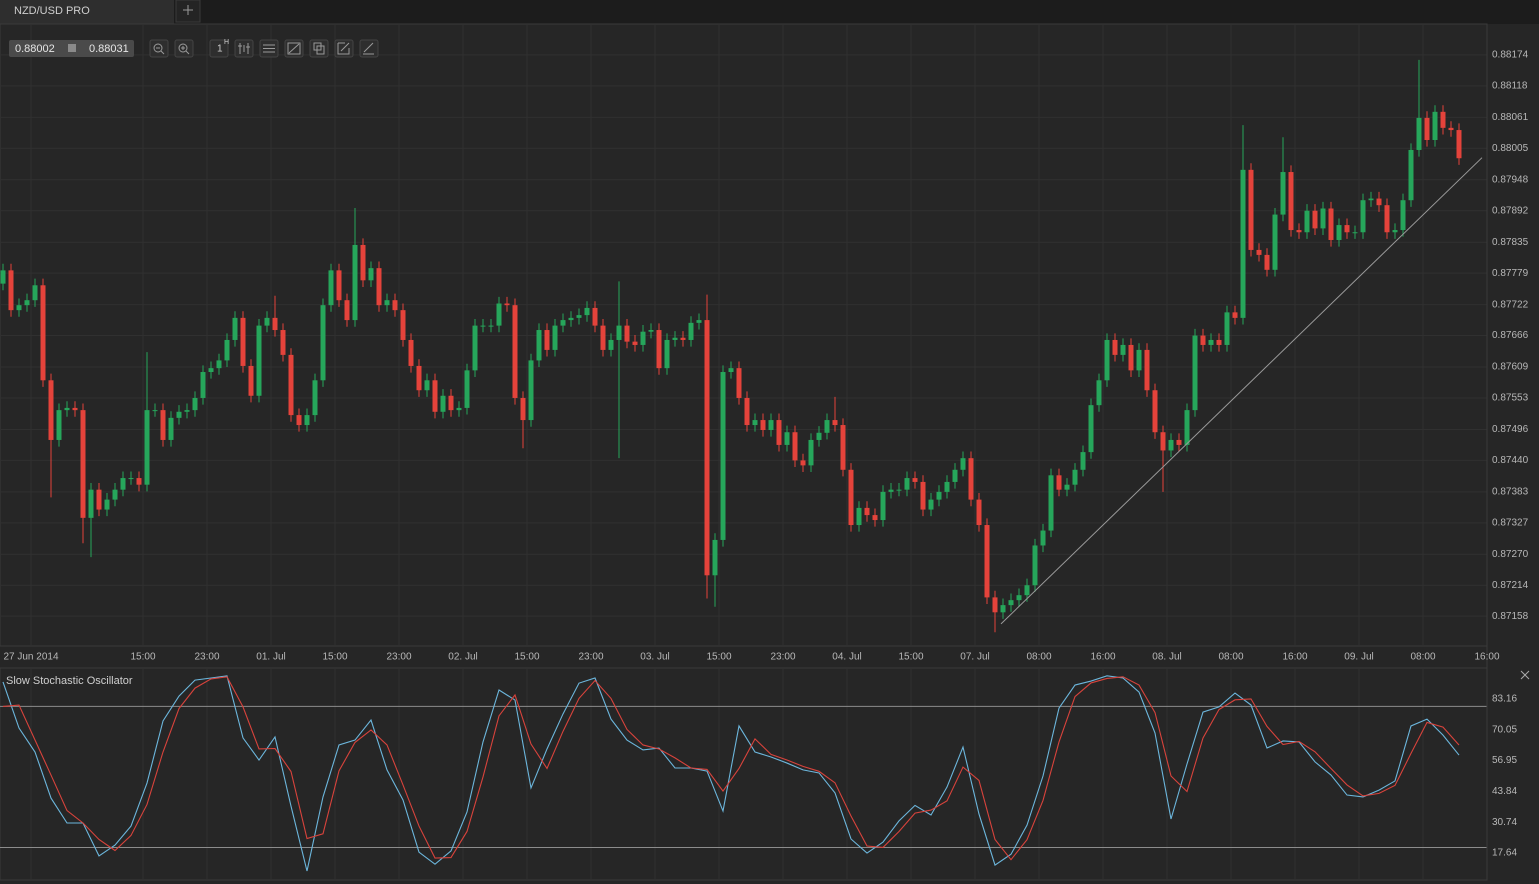 The height and width of the screenshot is (884, 1539). I want to click on toolbar: 1 H, so click(264, 48).